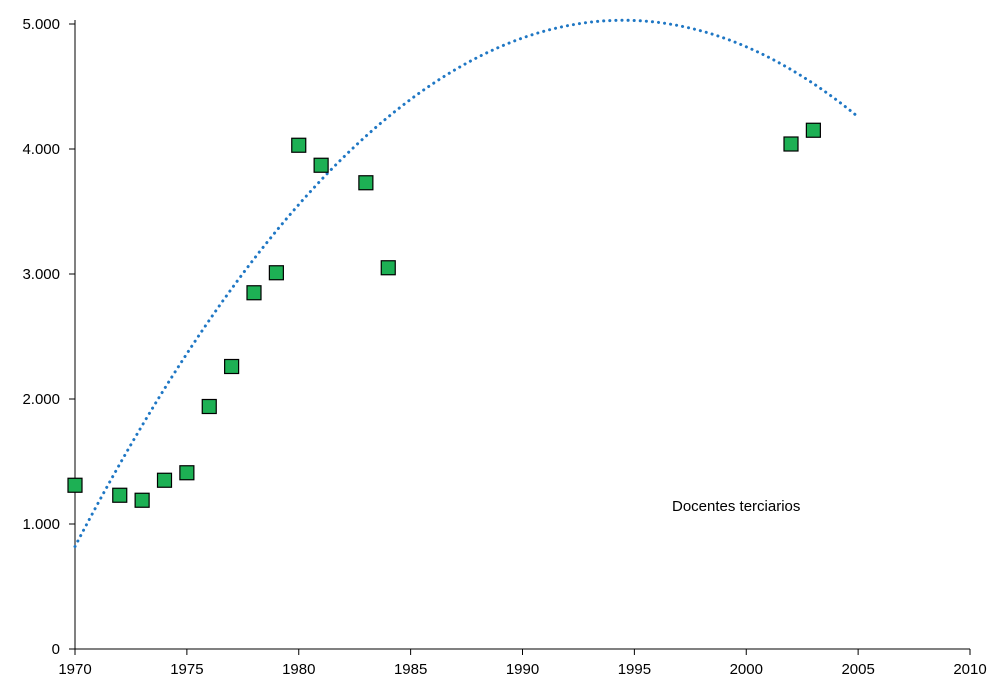  I want to click on y-tick-label: 4.000, so click(41, 149).